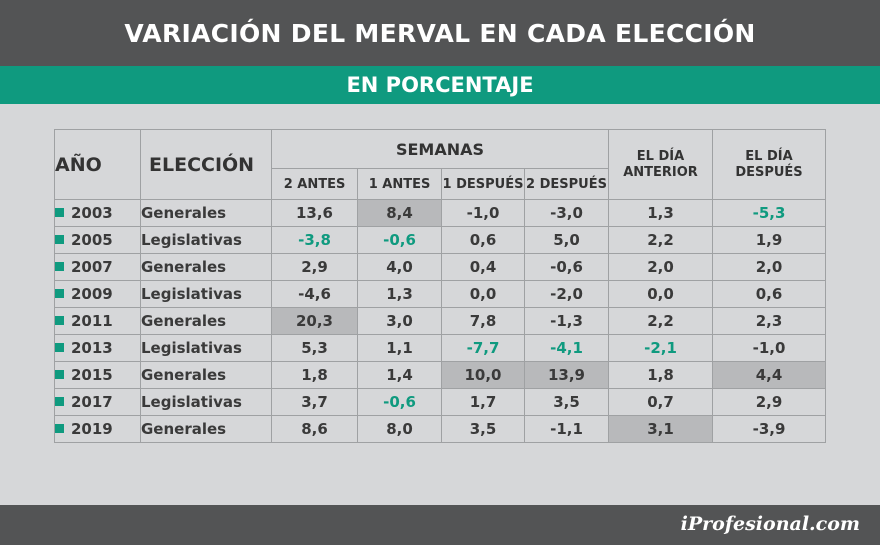 This screenshot has width=880, height=545. What do you see at coordinates (483, 375) in the screenshot?
I see `value-cell: 10,0` at bounding box center [483, 375].